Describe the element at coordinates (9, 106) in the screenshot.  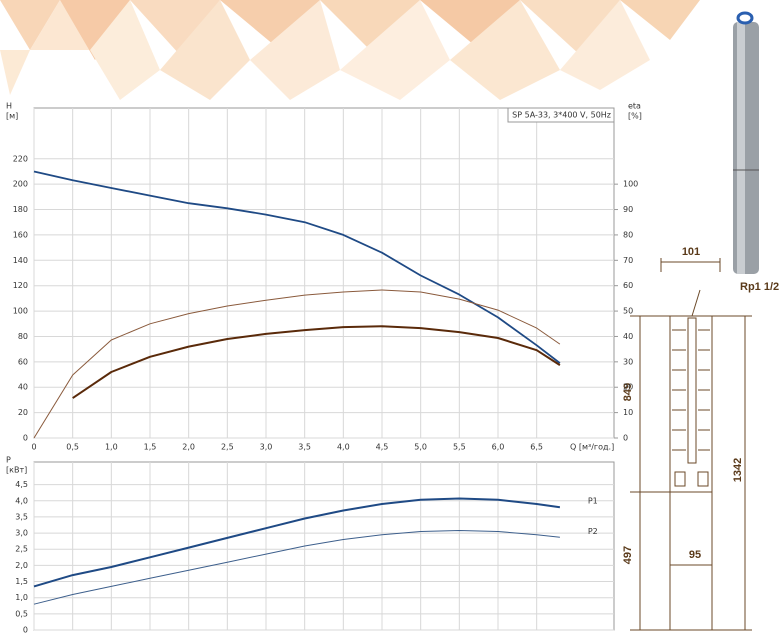
I see `y-axis-label: H` at that location.